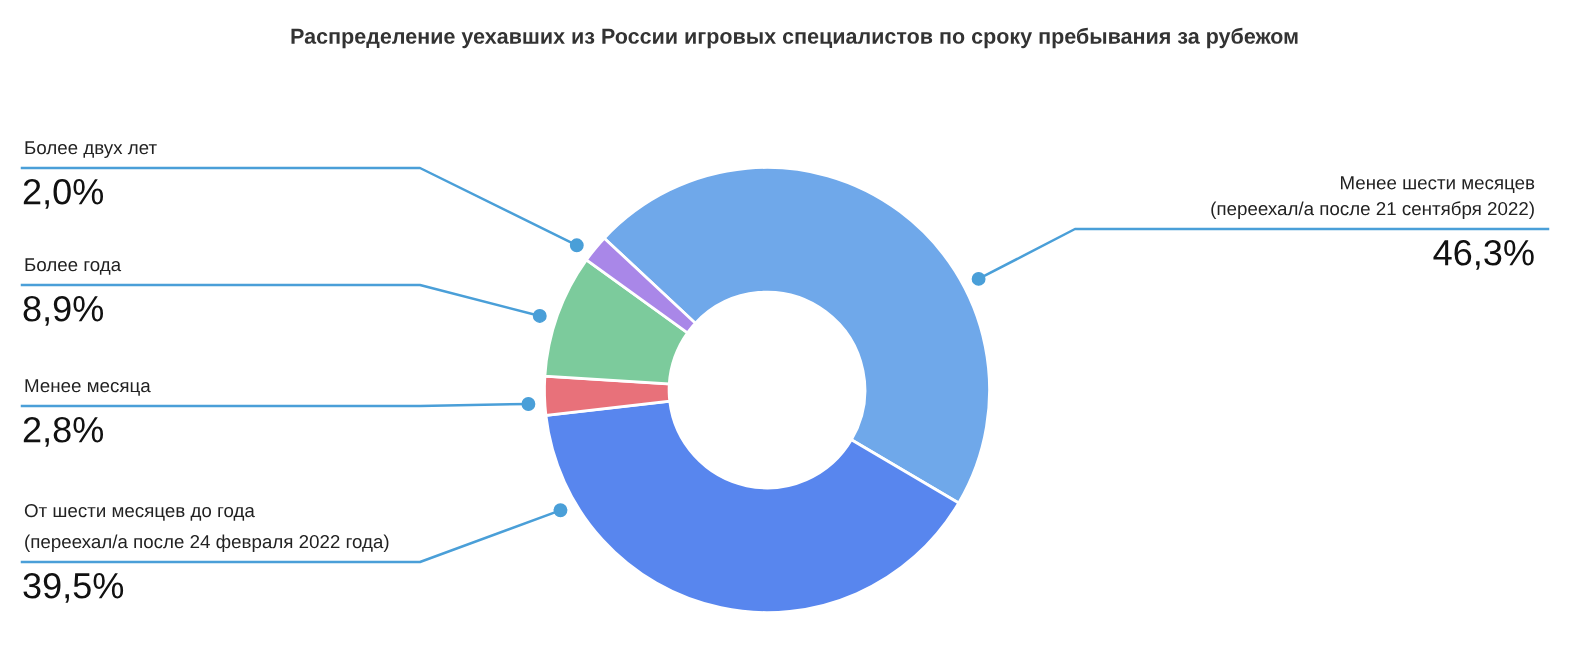 Image resolution: width=1589 pixels, height=655 pixels. I want to click on slice-label: Более двух лет, so click(91, 149).